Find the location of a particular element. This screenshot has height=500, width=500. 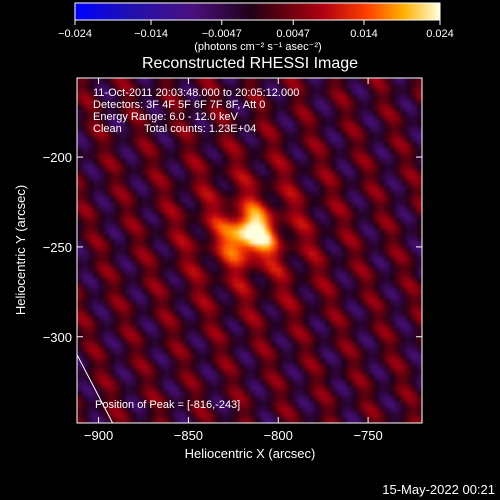

info-method: Clean is located at coordinates (107, 129).